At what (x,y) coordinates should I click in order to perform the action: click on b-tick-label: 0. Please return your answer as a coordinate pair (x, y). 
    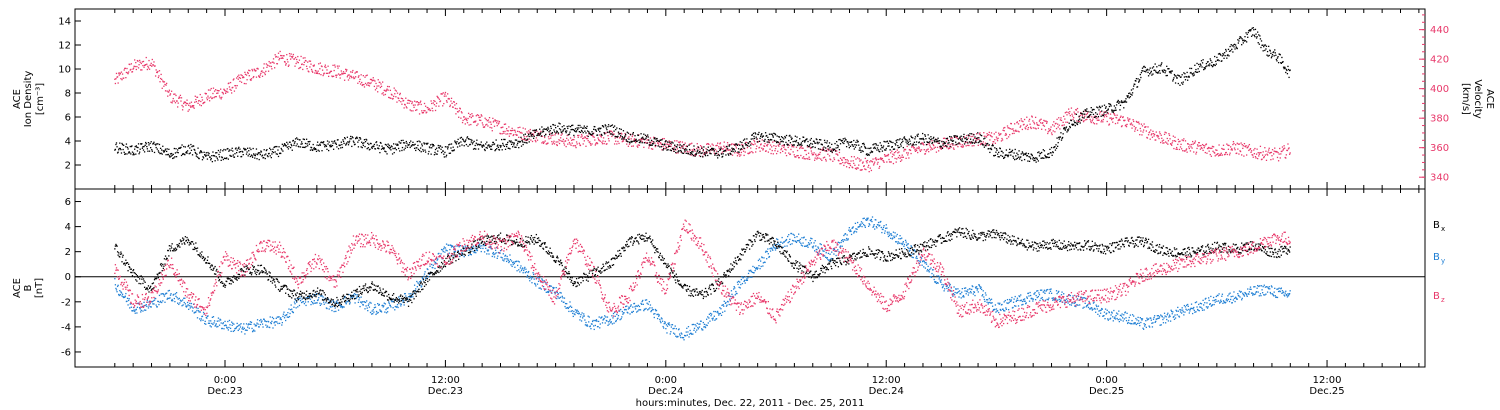
    Looking at the image, I should click on (68, 277).